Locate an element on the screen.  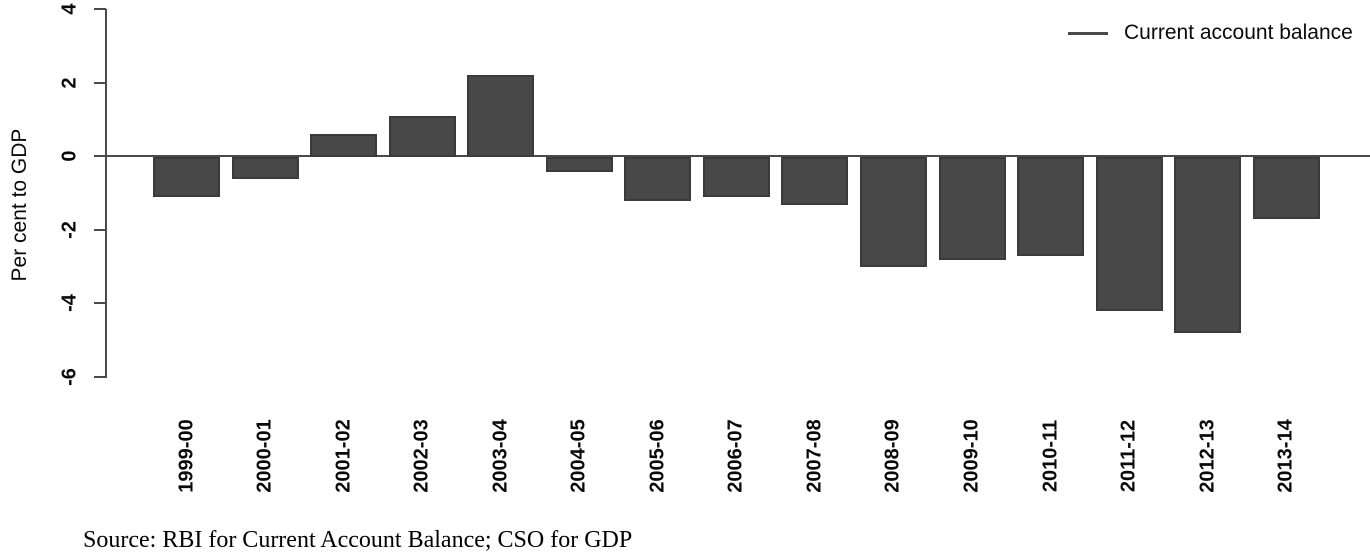
y-tick-label: 4 is located at coordinates (69, 9).